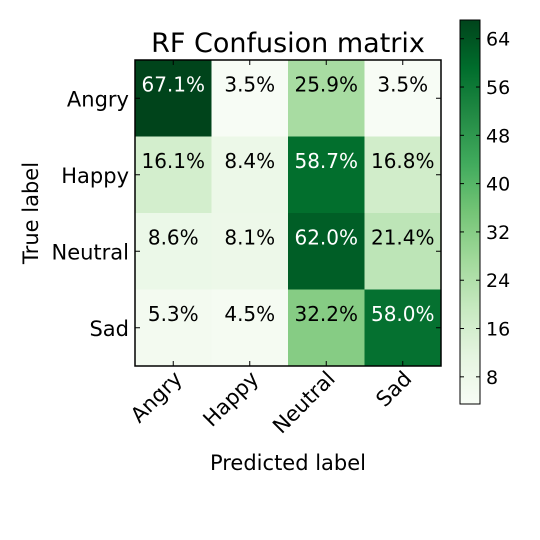  What do you see at coordinates (173, 84) in the screenshot?
I see `cell-value-label: 67.1%` at bounding box center [173, 84].